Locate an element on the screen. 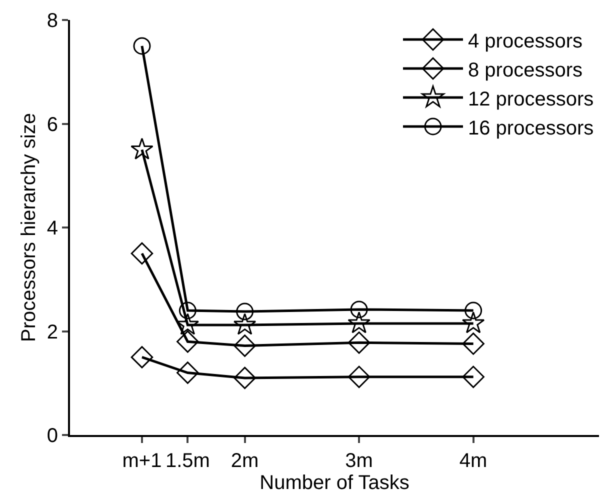 The height and width of the screenshot is (500, 609). x-tick-label: 3m is located at coordinates (359, 461).